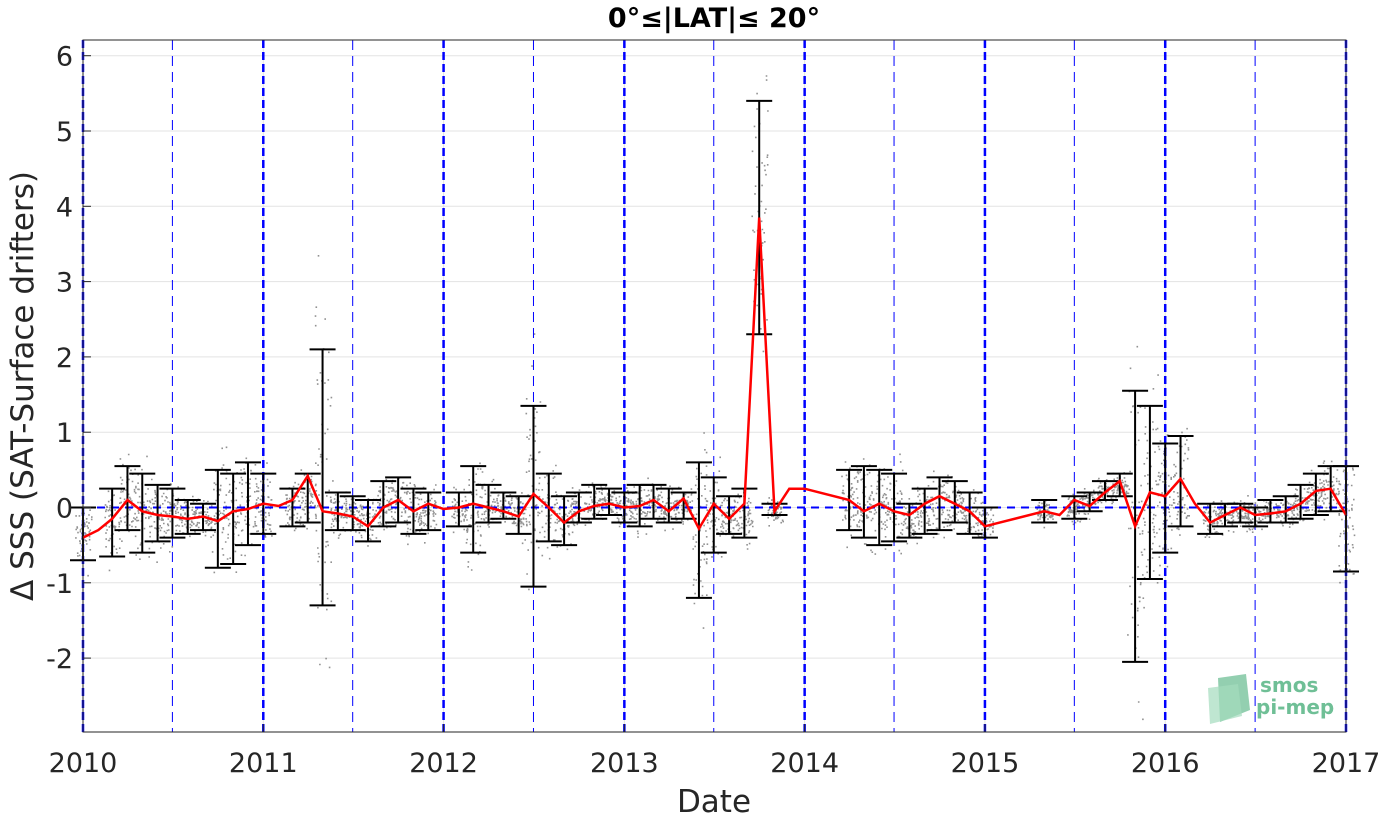  Describe the element at coordinates (64, 509) in the screenshot. I see `y-tick-label: 0` at that location.